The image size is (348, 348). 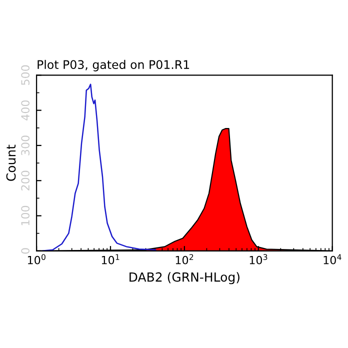 What do you see at coordinates (114, 66) in the screenshot?
I see `chart-title: Plot P03, gated on P01.R1` at bounding box center [114, 66].